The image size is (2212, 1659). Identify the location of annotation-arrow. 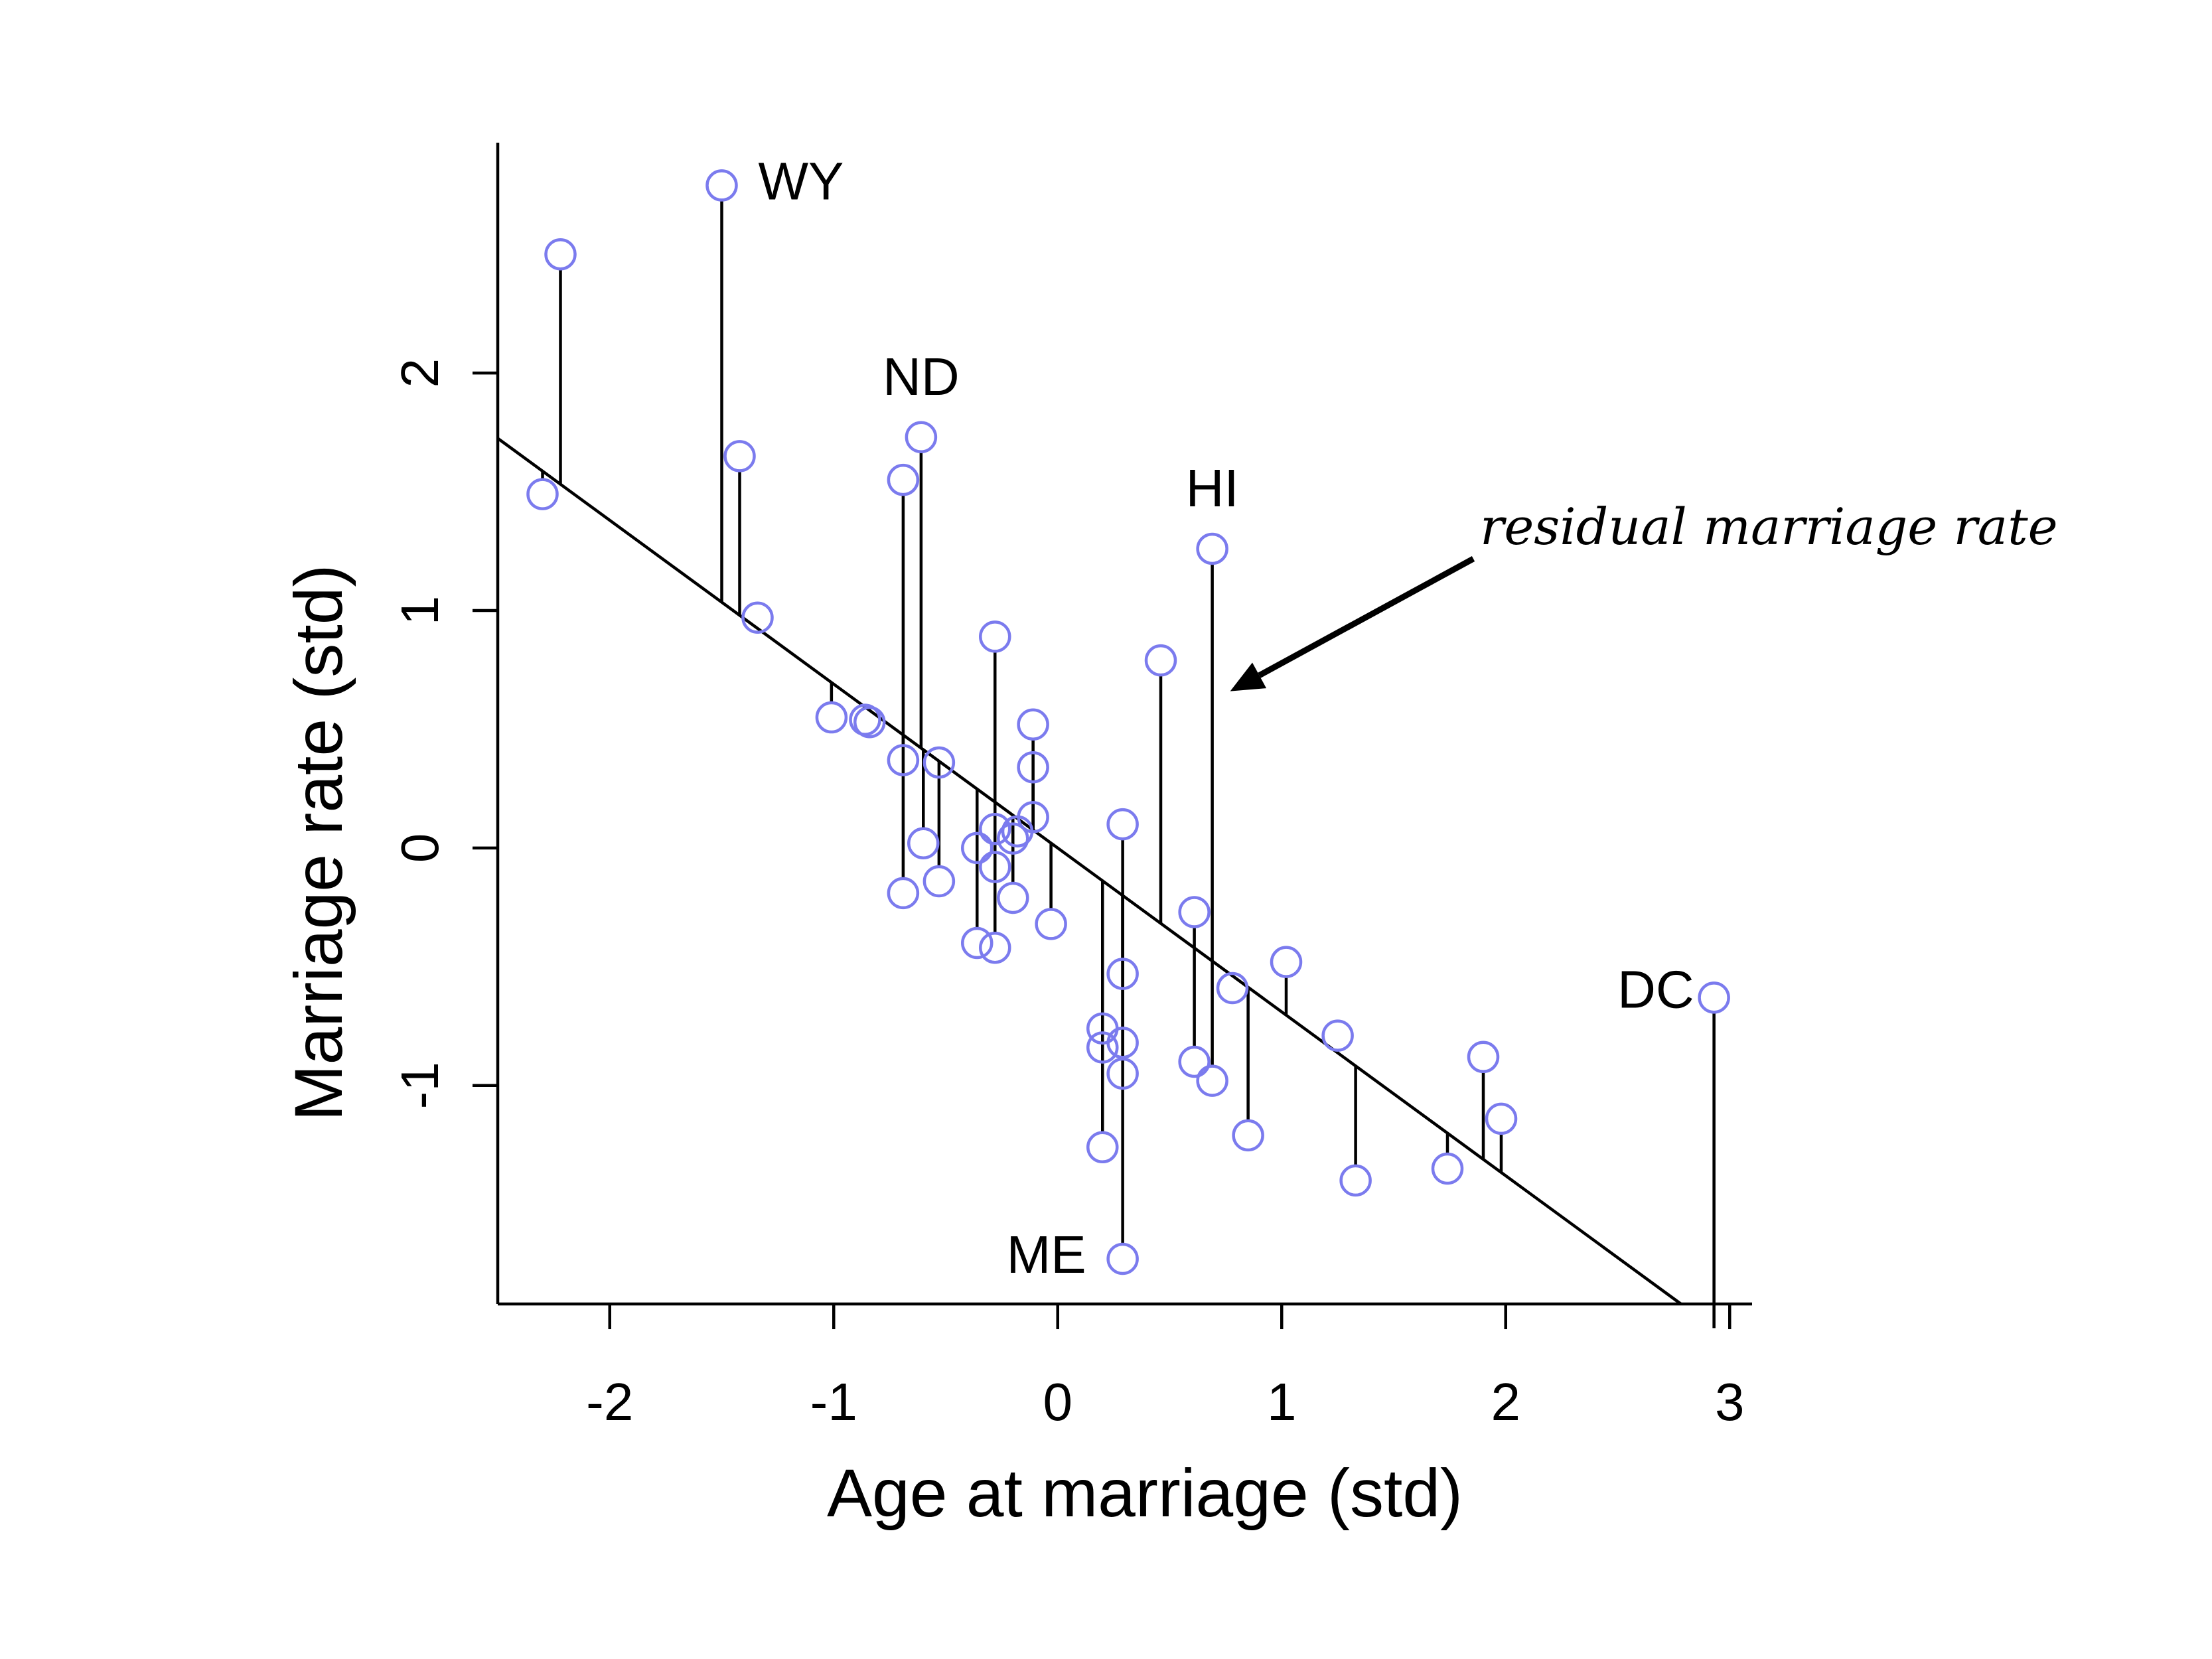
(1367, 617).